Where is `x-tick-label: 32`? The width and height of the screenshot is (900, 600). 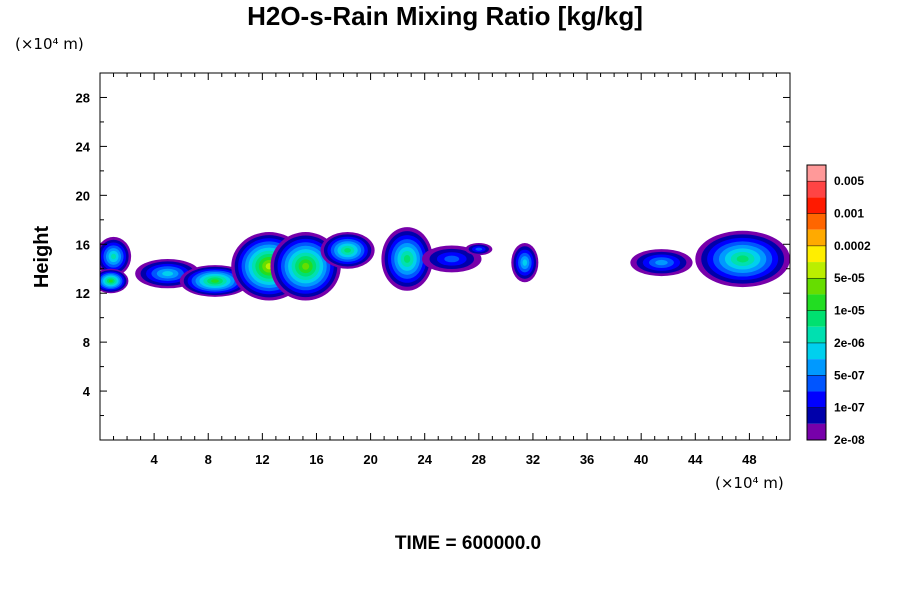
x-tick-label: 32 is located at coordinates (533, 459).